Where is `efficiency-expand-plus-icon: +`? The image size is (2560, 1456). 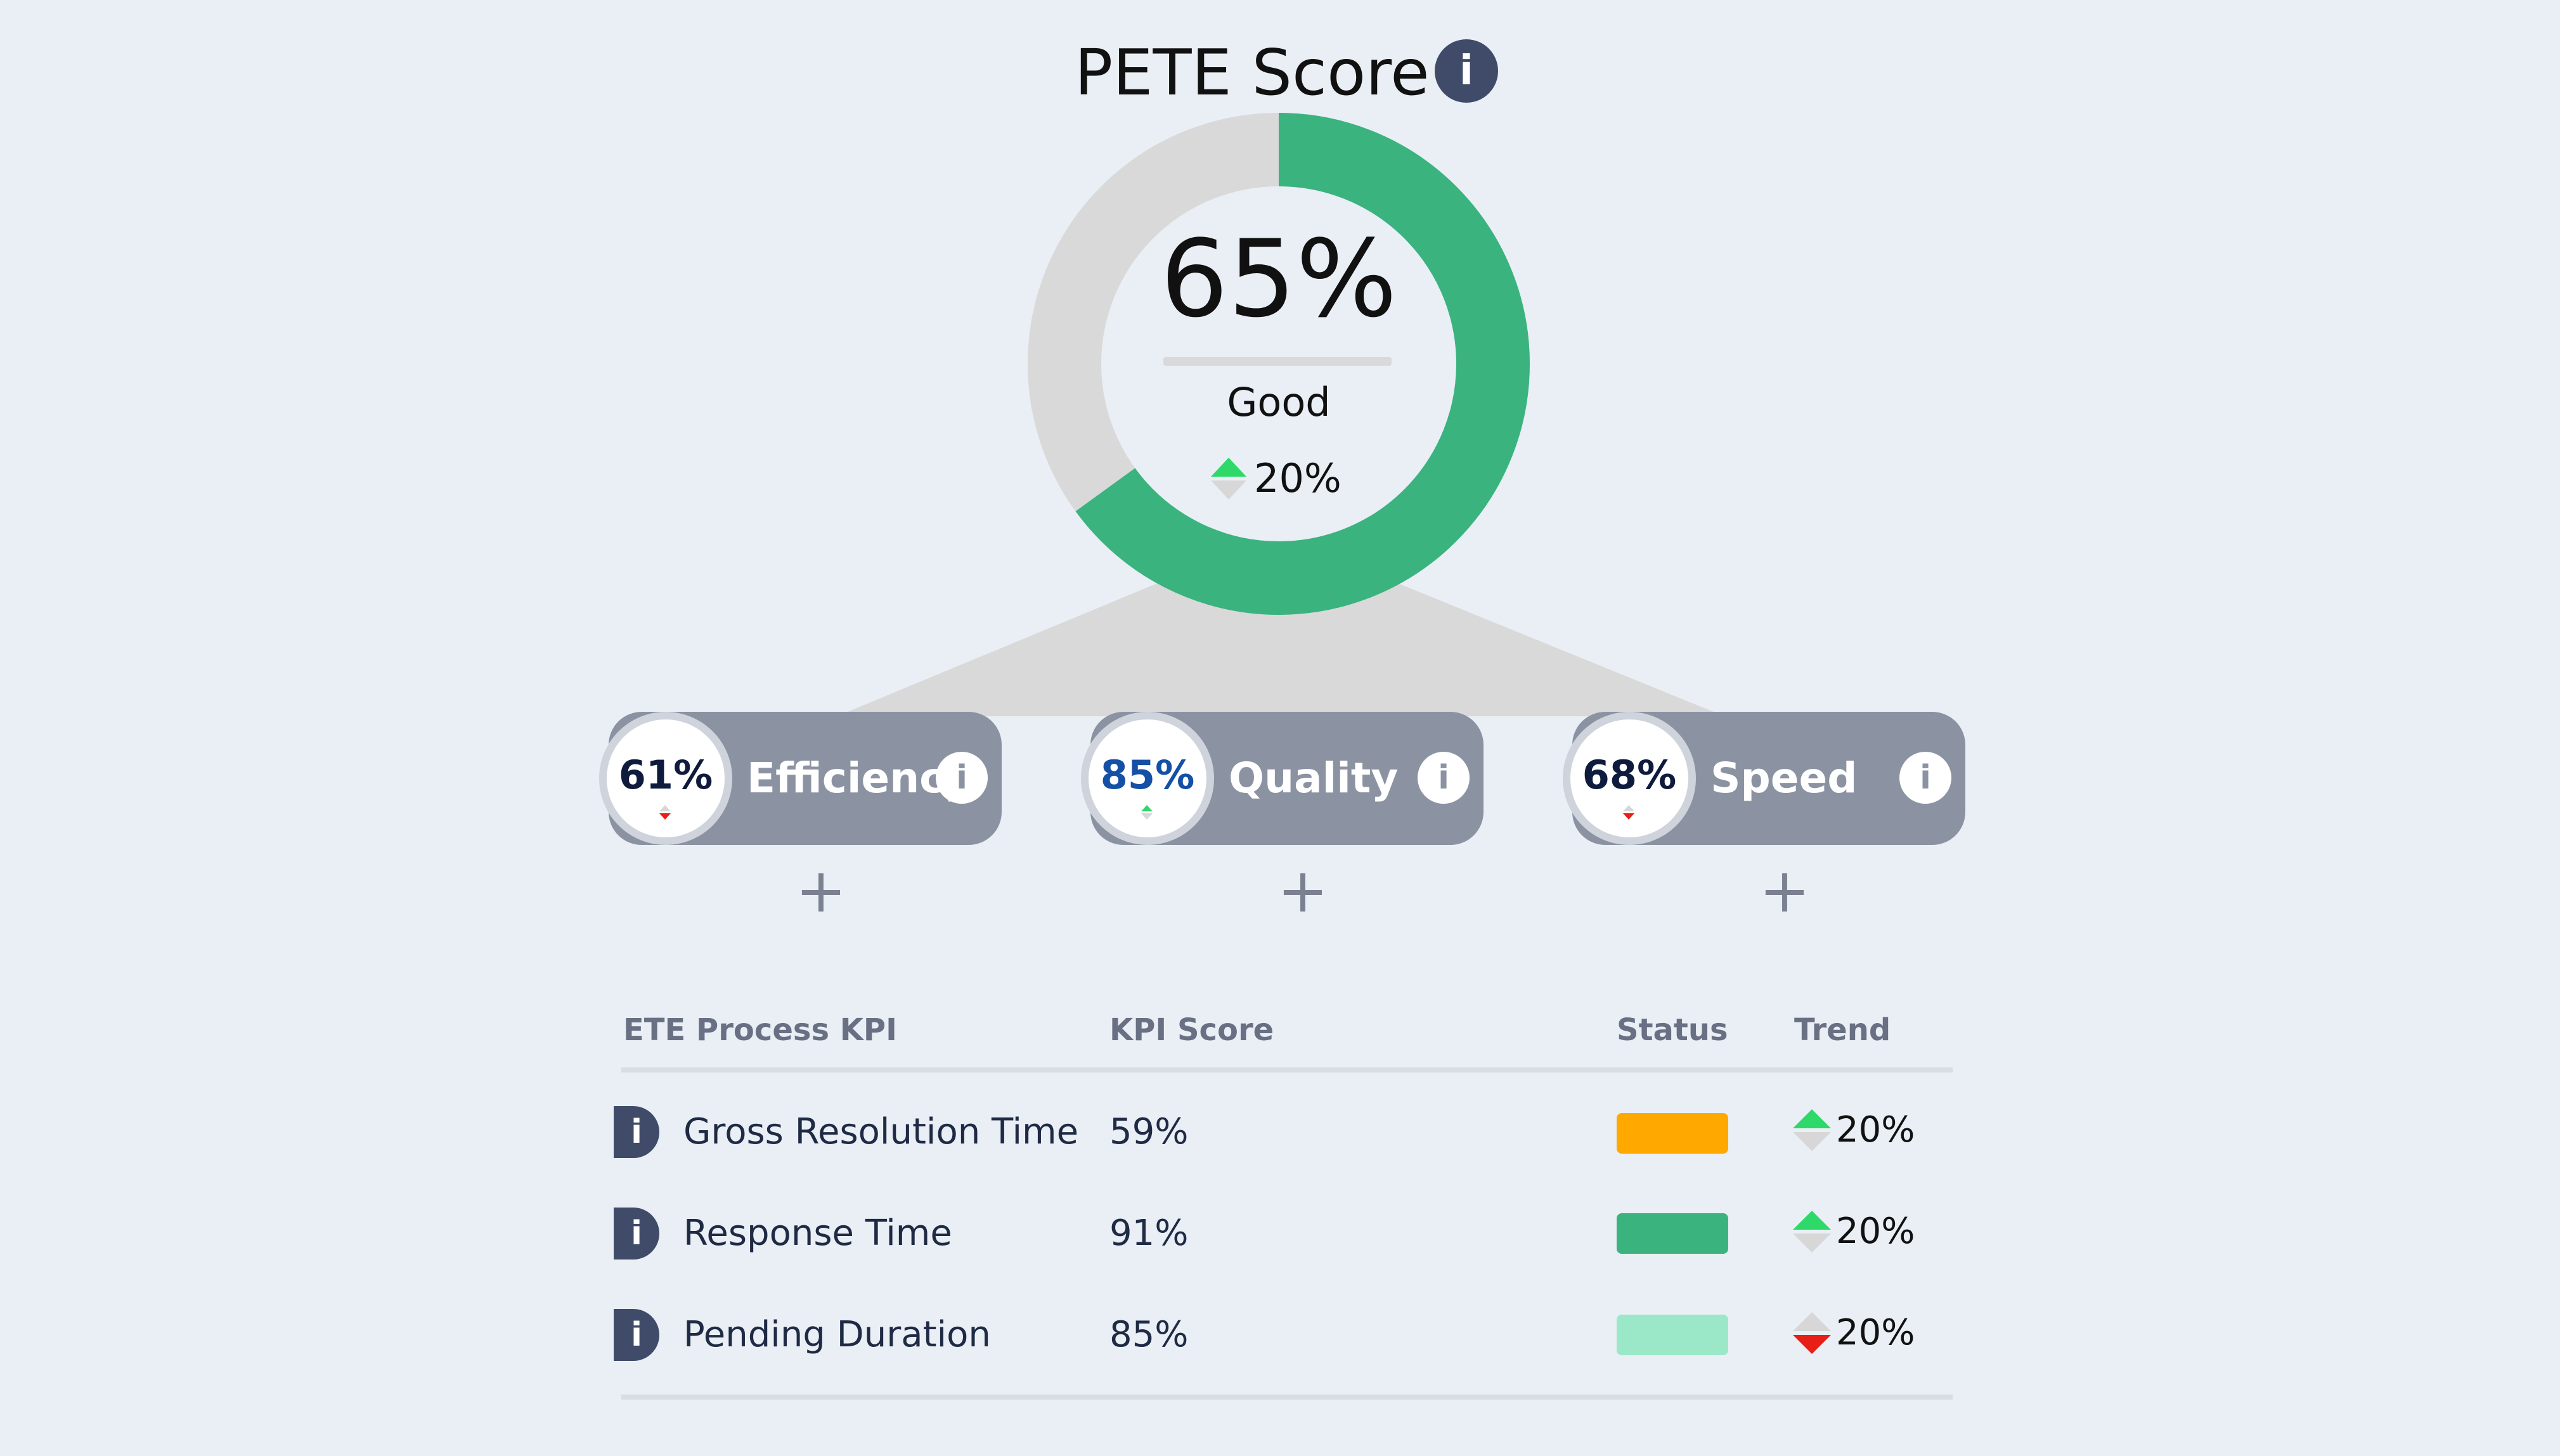 efficiency-expand-plus-icon: + is located at coordinates (821, 890).